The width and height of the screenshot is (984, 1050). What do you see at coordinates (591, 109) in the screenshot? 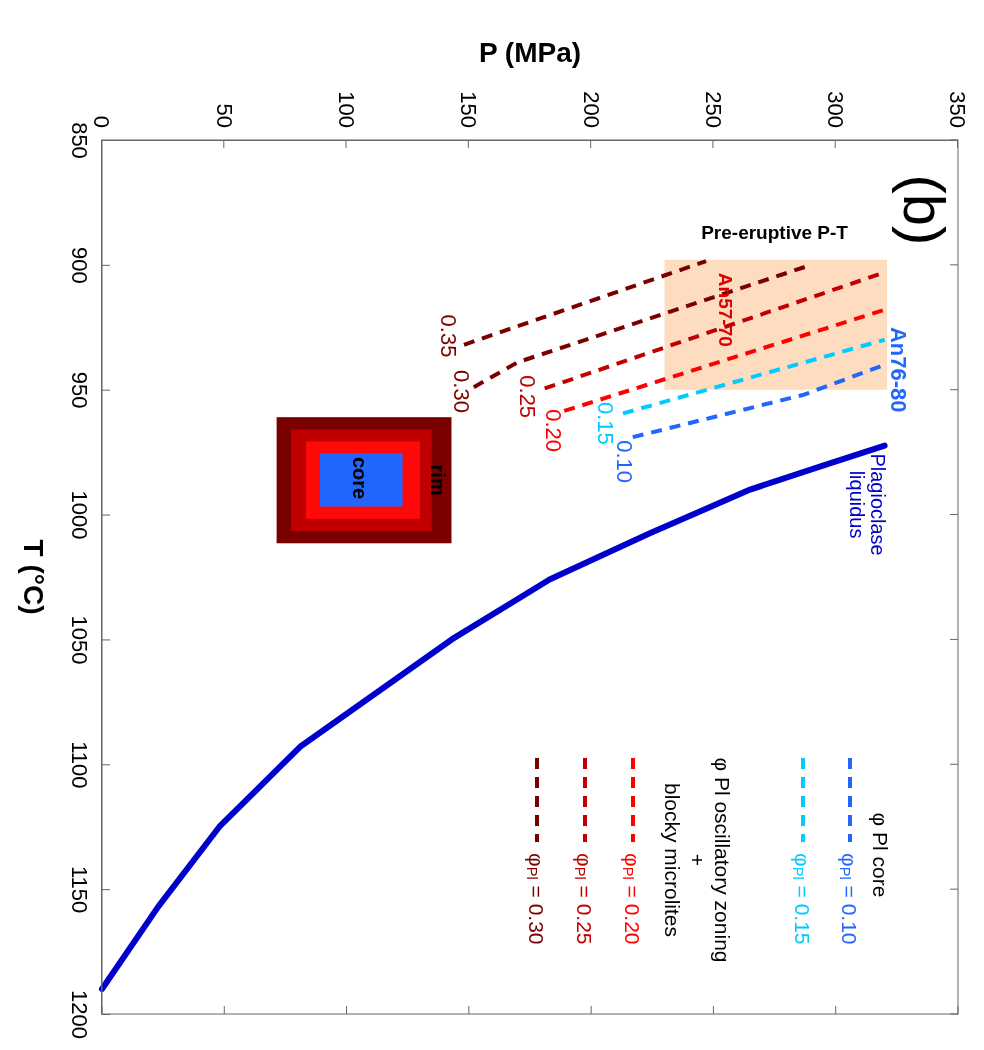
I see `x-tick-label: 200` at bounding box center [591, 109].